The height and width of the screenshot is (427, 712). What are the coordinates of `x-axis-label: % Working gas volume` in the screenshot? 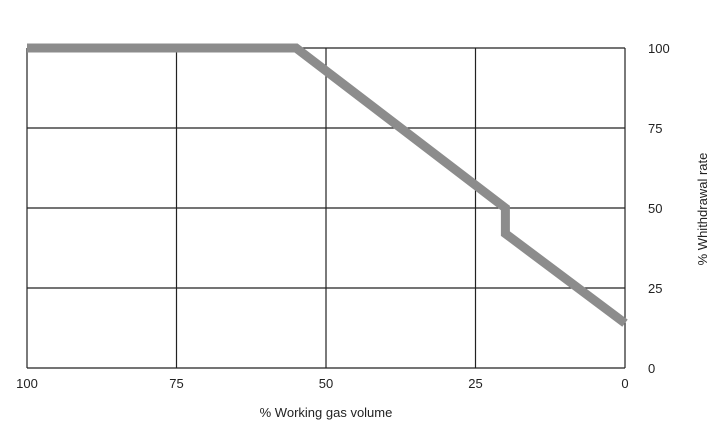 It's located at (326, 412).